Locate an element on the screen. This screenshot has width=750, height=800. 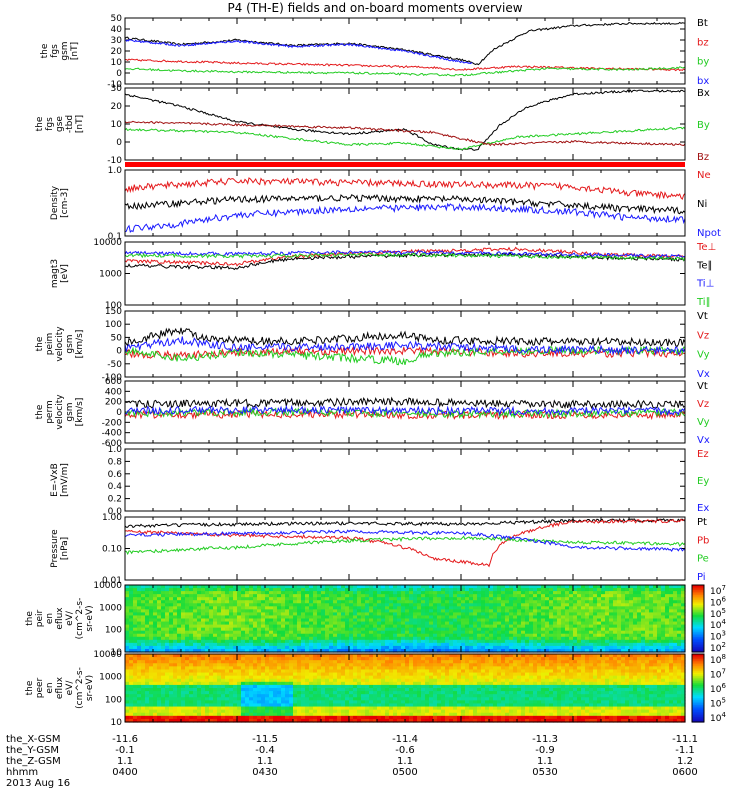
panel-ylabel: (cm^2-s- is located at coordinates (80, 619).